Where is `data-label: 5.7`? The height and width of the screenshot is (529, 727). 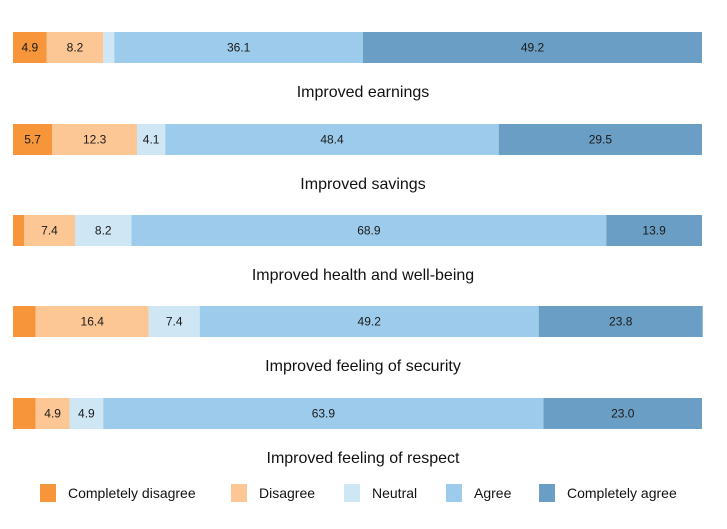
data-label: 5.7 is located at coordinates (32, 140).